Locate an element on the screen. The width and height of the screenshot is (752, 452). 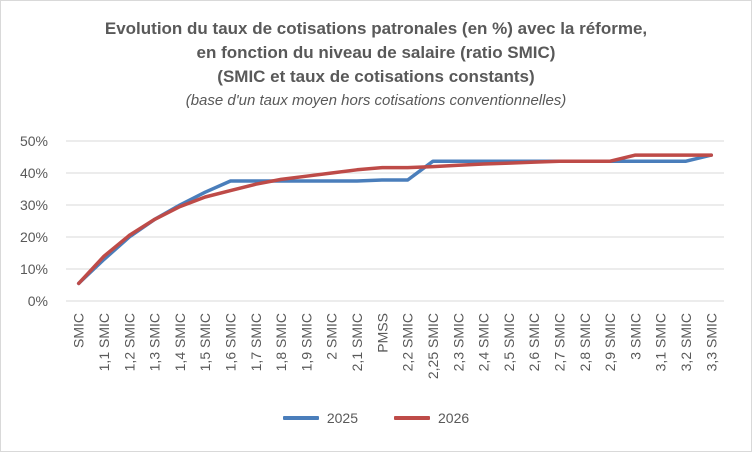
x-tick-label: 3 SMIC is located at coordinates (635, 336).